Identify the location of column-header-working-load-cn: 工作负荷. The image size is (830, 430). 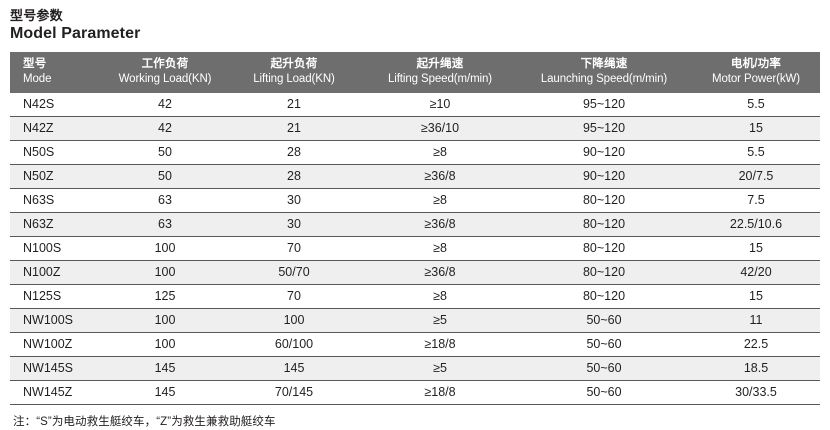
(165, 64).